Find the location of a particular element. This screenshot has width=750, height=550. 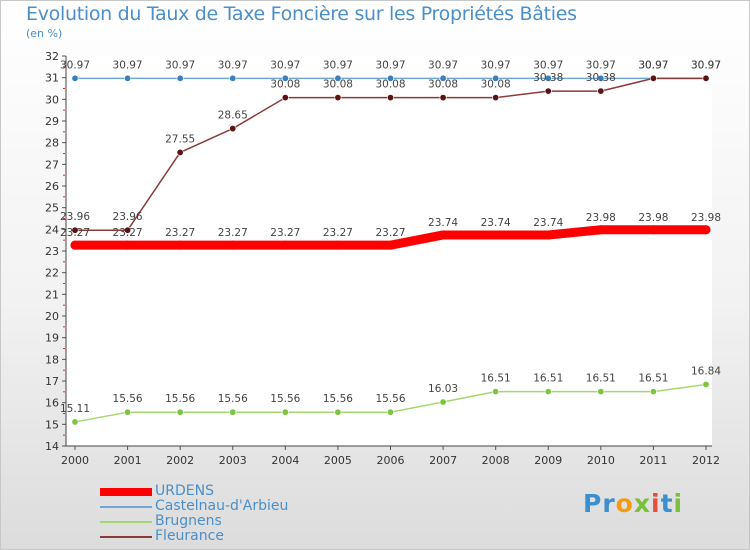

x-tick-label: 2006 is located at coordinates (391, 460).